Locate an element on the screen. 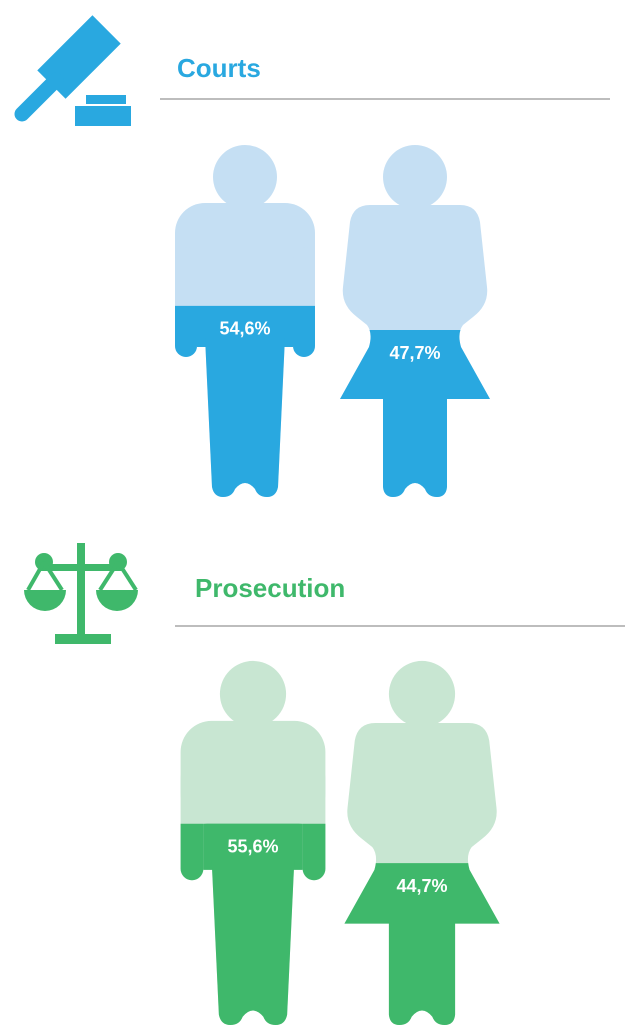  value-label: 55,6% is located at coordinates (252, 846).